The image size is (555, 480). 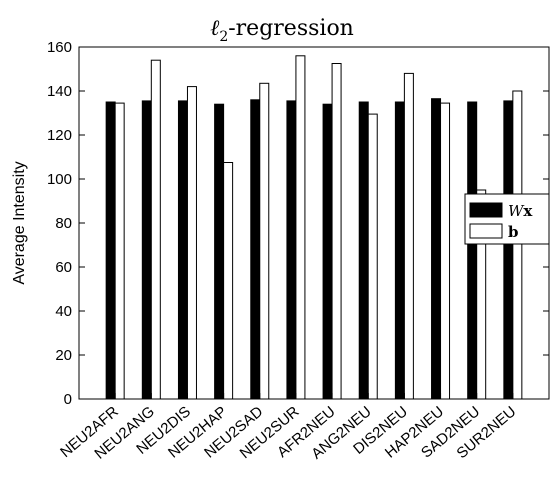 What do you see at coordinates (336, 231) in the screenshot?
I see `bar-b-afr2neu` at bounding box center [336, 231].